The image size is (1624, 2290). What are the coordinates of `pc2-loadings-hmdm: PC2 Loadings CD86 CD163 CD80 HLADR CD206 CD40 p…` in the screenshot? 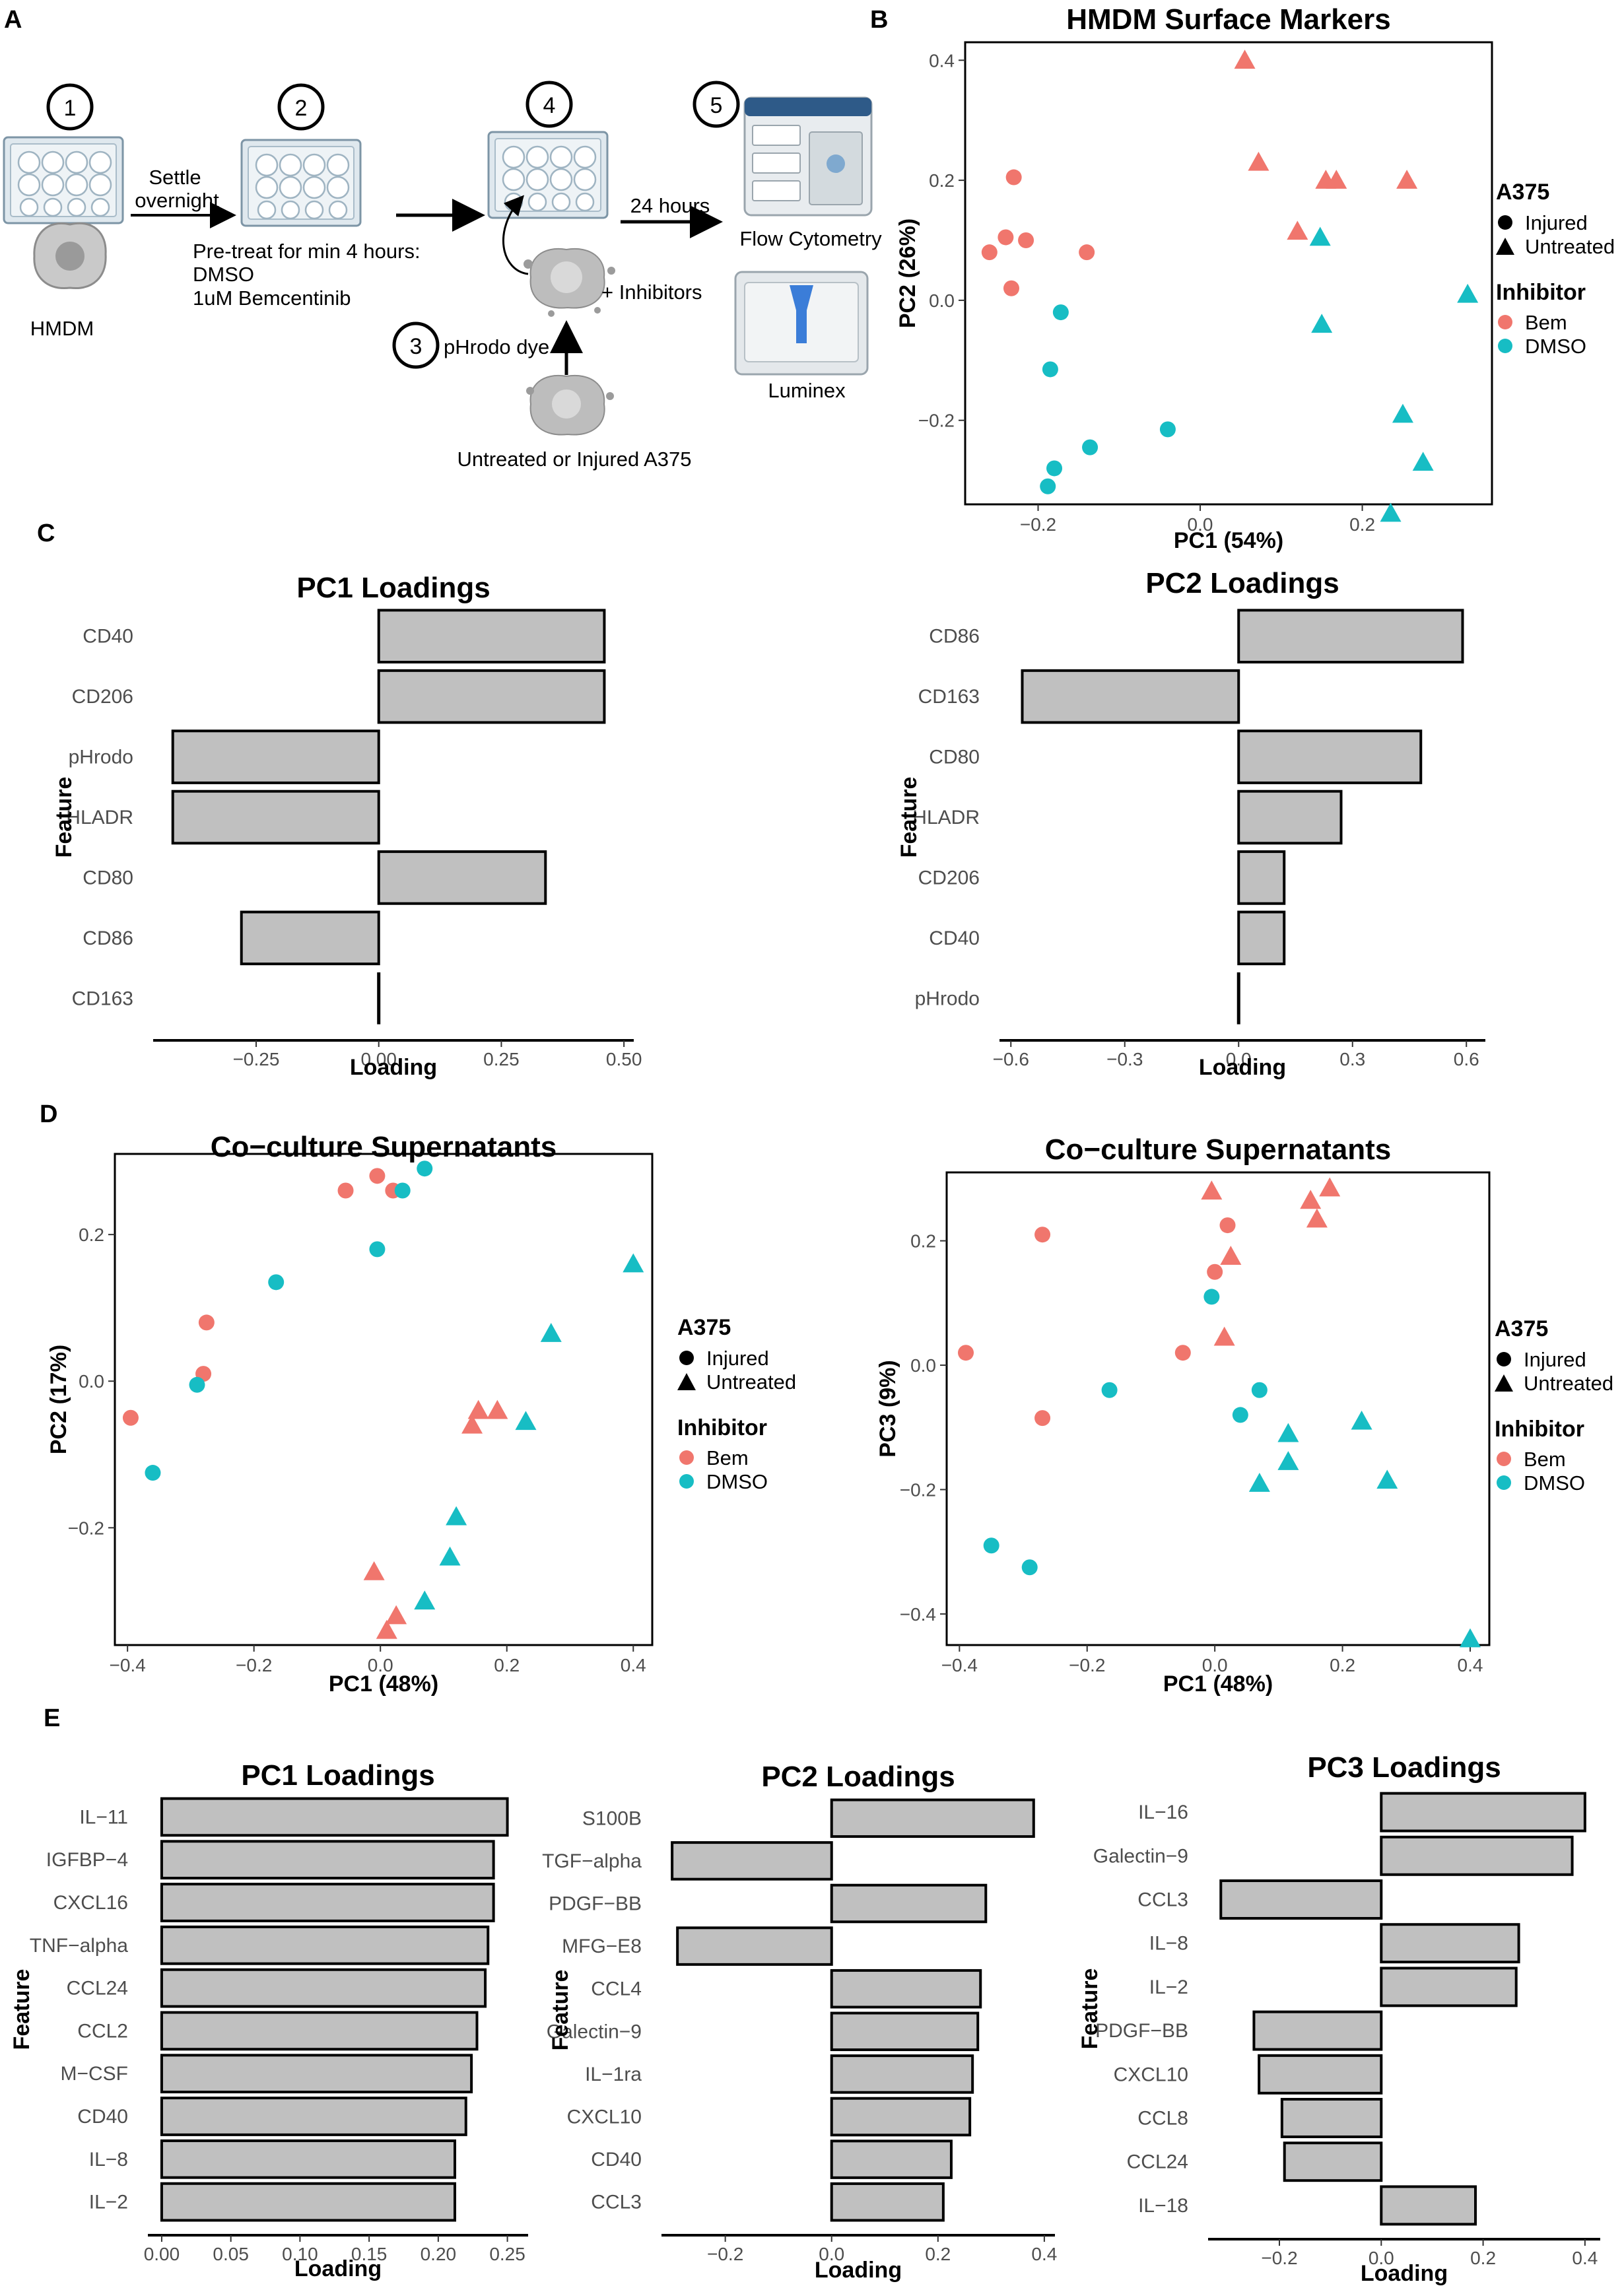 It's located at (1191, 823).